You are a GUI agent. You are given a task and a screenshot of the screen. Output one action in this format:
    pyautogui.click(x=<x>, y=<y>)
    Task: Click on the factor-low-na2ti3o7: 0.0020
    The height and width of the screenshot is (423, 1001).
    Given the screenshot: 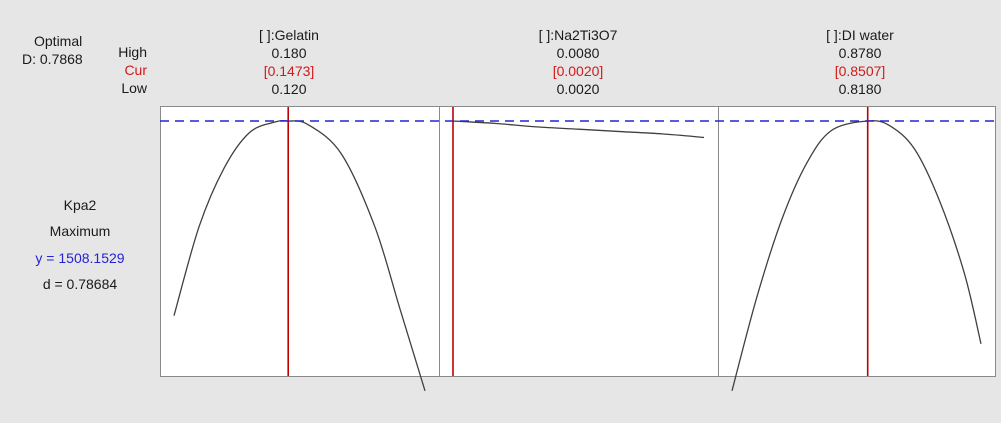 What is the action you would take?
    pyautogui.click(x=578, y=89)
    